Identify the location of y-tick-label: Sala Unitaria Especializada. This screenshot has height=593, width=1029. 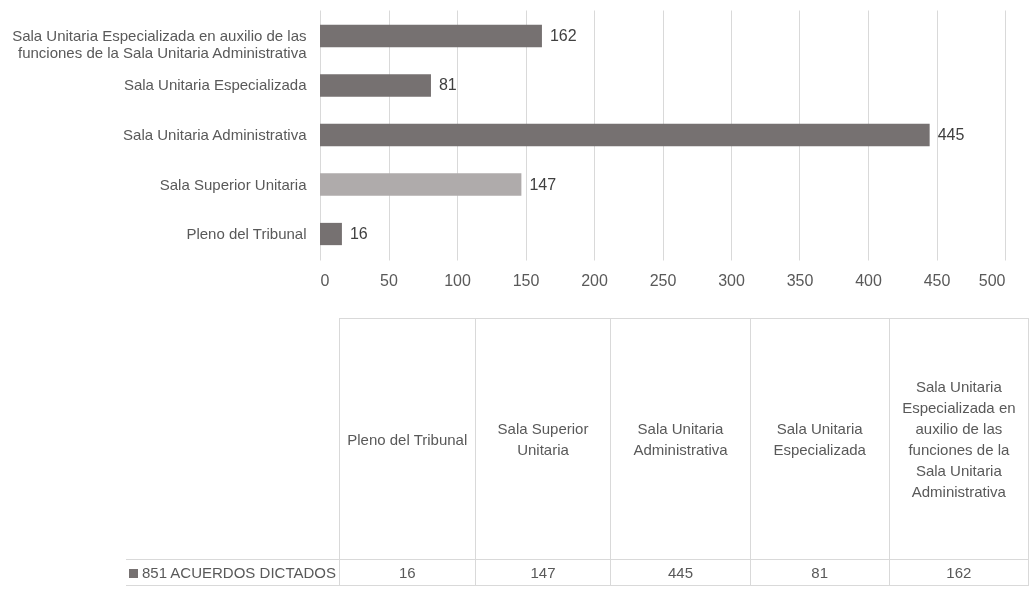
(215, 85).